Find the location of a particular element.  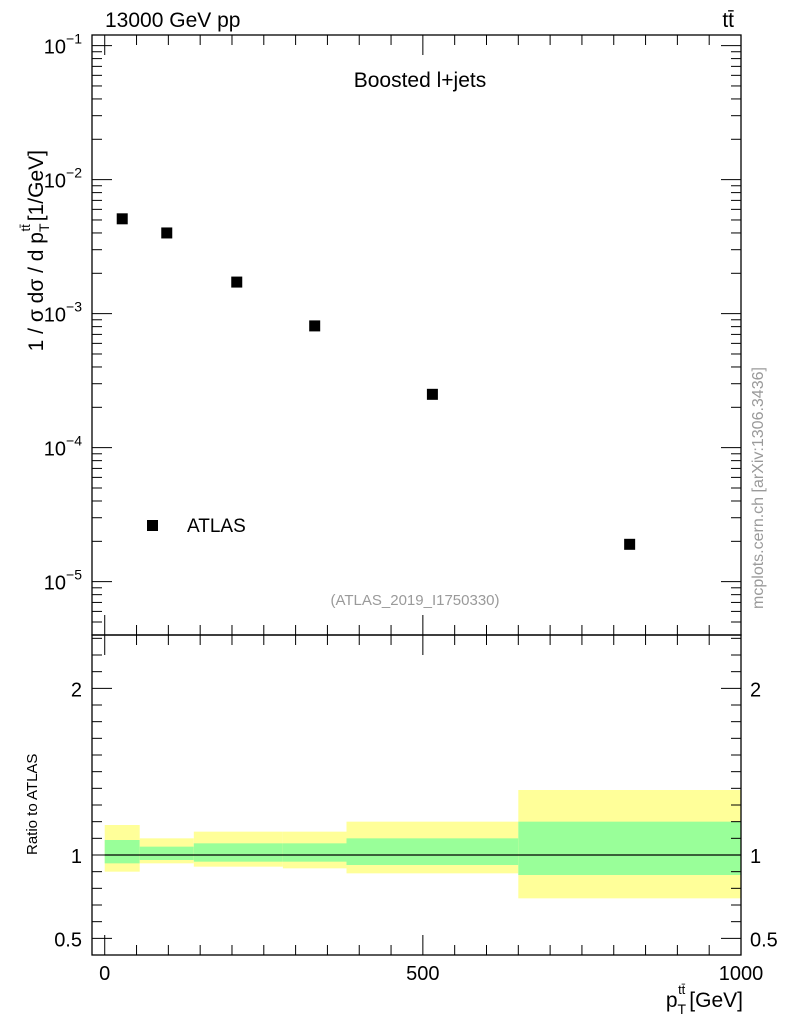

x-tick-labels: 0 500 1000 is located at coordinates (431, 974).